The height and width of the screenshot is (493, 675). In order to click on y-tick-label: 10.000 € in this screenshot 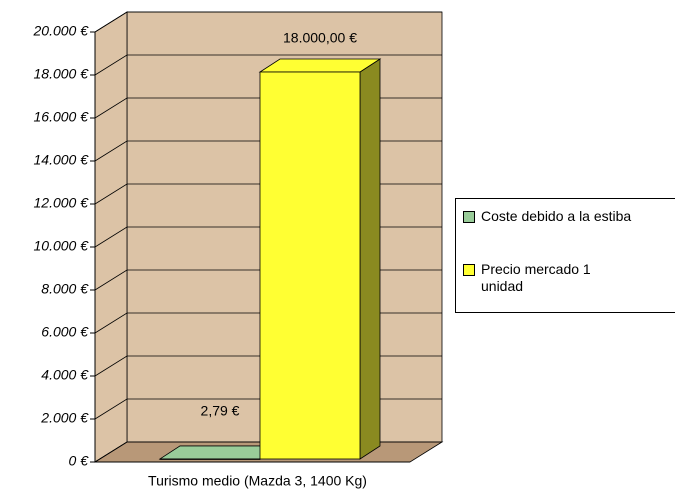, I will do `click(62, 246)`.